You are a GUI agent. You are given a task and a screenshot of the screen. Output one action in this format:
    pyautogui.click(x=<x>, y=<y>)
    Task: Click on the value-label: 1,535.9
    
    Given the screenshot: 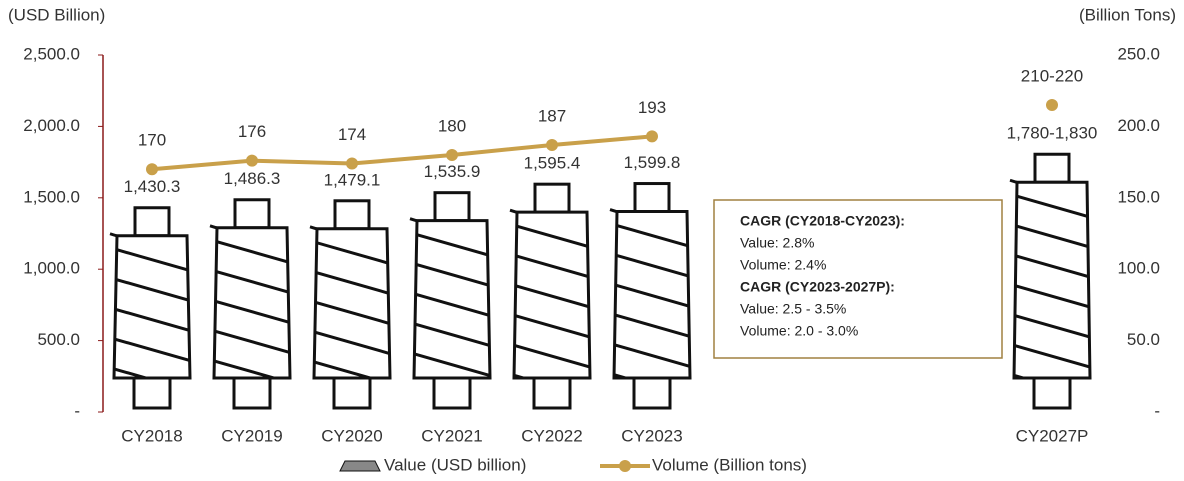 What is the action you would take?
    pyautogui.click(x=452, y=171)
    